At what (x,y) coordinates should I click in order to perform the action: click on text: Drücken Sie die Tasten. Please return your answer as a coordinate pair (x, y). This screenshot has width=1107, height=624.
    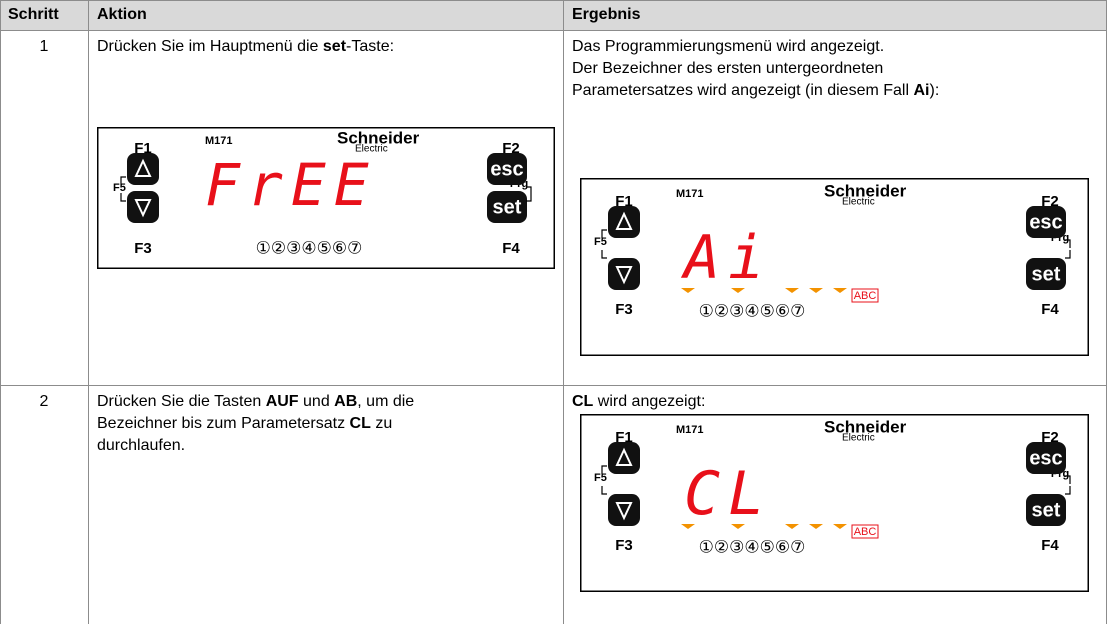
    Looking at the image, I should click on (181, 401).